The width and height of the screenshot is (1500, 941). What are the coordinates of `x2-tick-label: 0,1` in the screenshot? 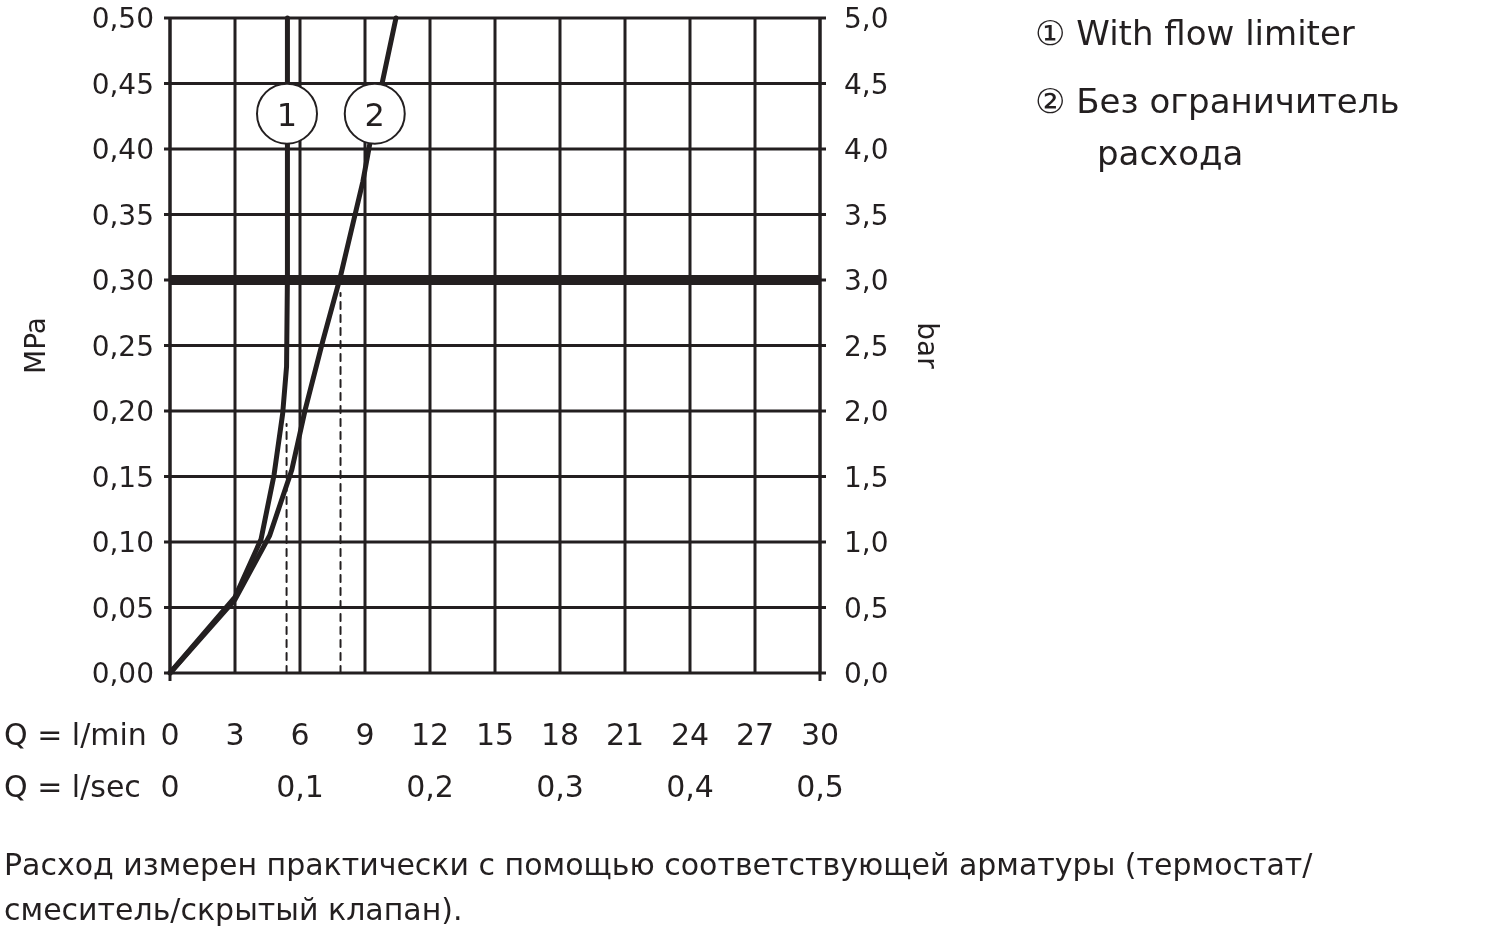 It's located at (300, 786).